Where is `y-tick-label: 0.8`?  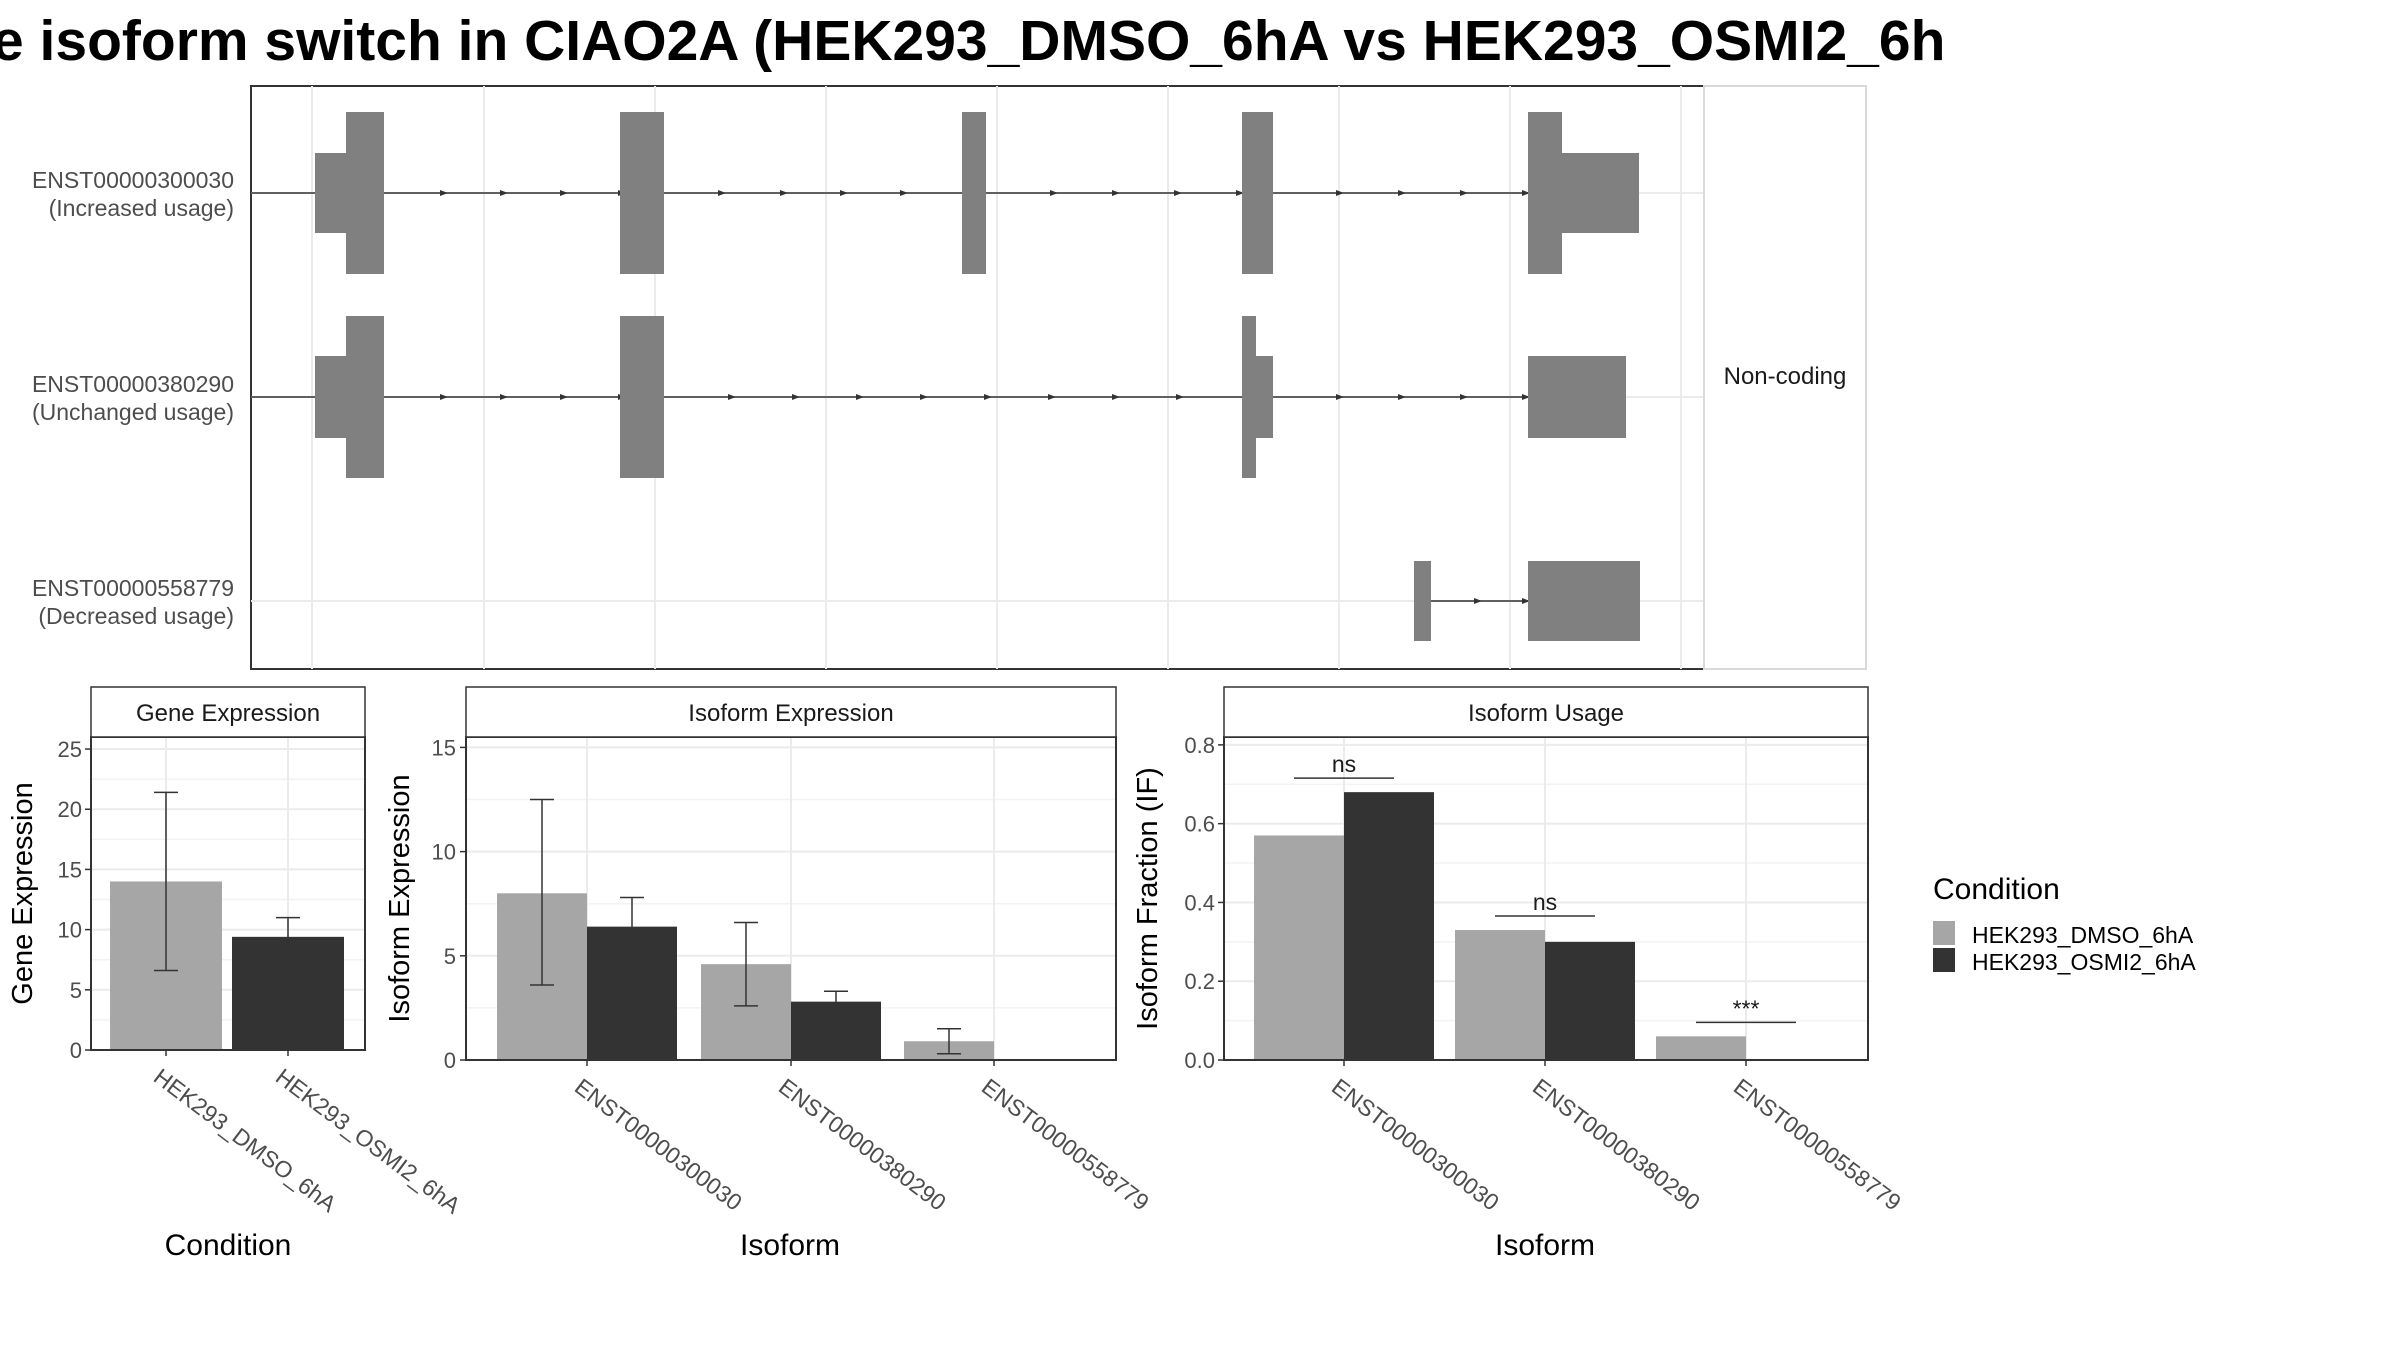
y-tick-label: 0.8 is located at coordinates (1199, 745).